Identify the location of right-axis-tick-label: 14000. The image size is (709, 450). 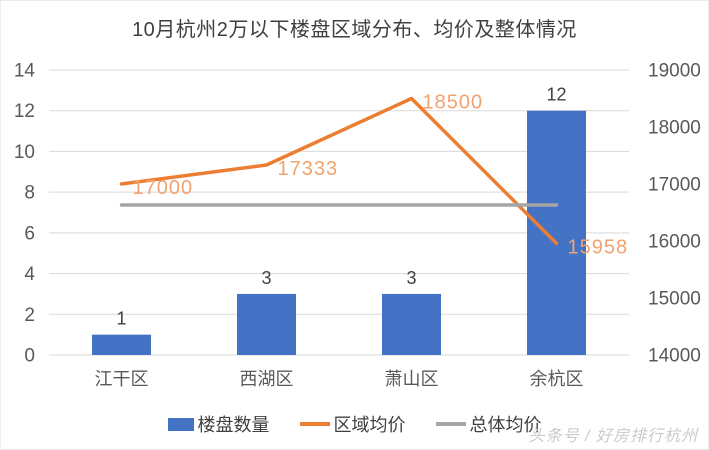
(674, 356).